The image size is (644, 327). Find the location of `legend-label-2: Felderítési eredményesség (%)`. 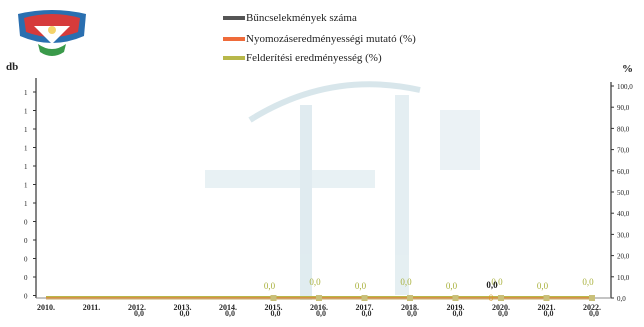

legend-label-2: Felderítési eredményesség (%) is located at coordinates (314, 58).